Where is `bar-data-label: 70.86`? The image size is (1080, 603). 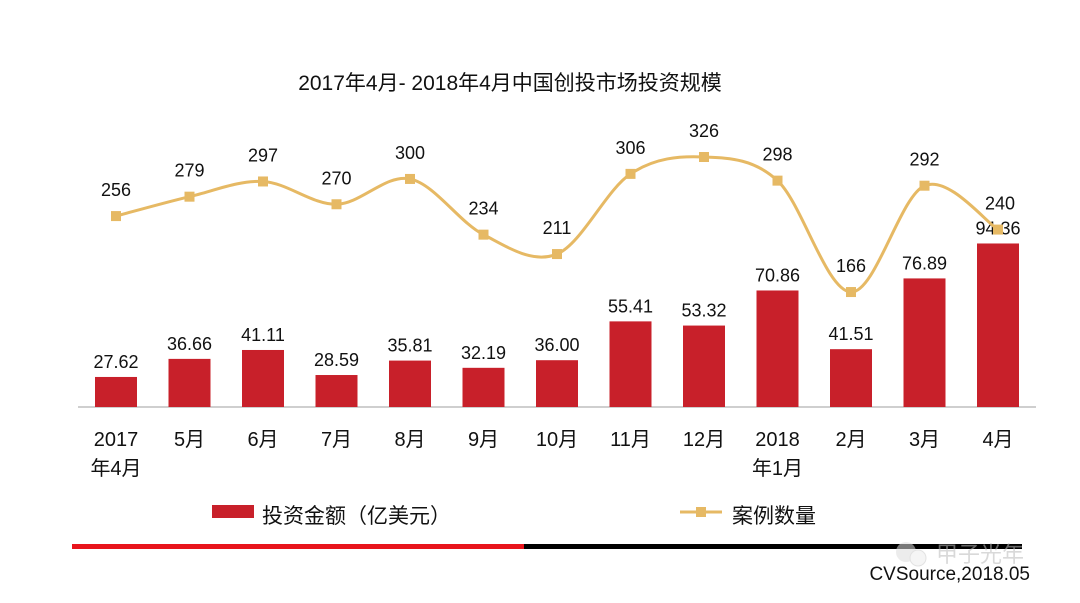 bar-data-label: 70.86 is located at coordinates (777, 275).